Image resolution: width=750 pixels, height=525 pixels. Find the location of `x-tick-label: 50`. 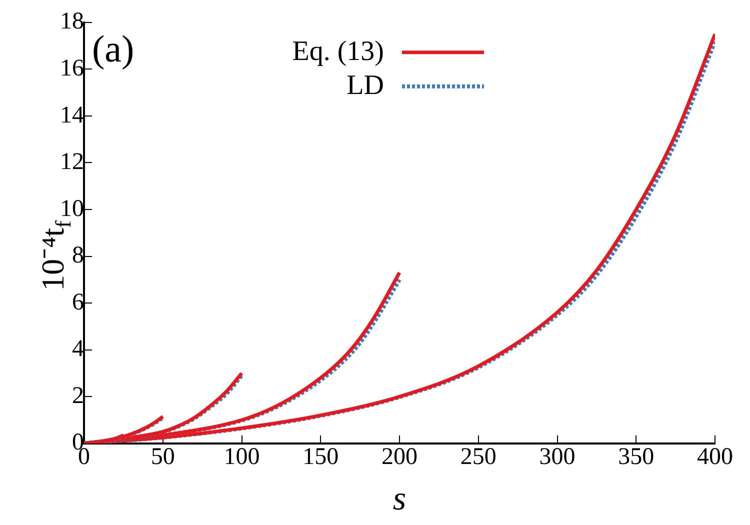

x-tick-label: 50 is located at coordinates (162, 457).